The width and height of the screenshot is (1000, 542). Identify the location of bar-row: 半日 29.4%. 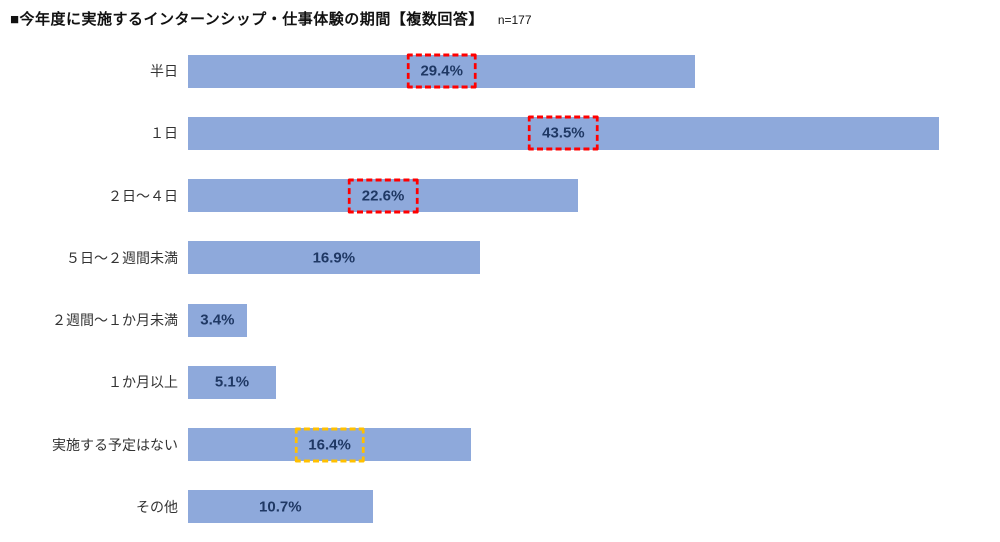
(500, 71).